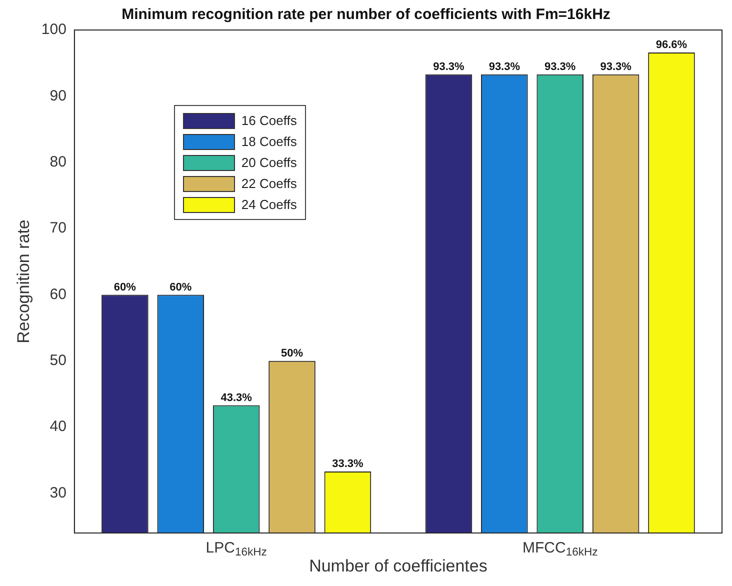 The image size is (732, 586). Describe the element at coordinates (269, 162) in the screenshot. I see `legend-label: 20 Coeffs` at that location.